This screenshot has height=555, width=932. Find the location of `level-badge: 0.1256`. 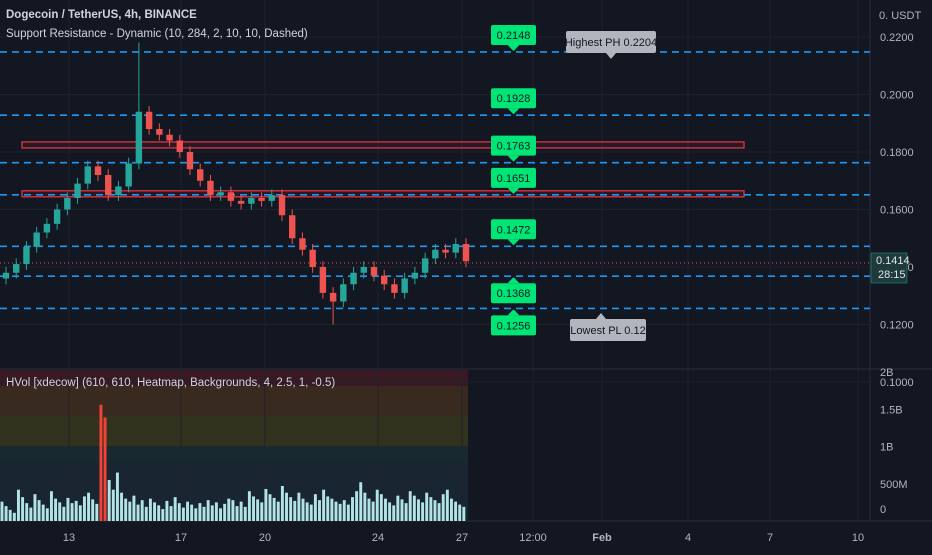

level-badge: 0.1256 is located at coordinates (513, 322).